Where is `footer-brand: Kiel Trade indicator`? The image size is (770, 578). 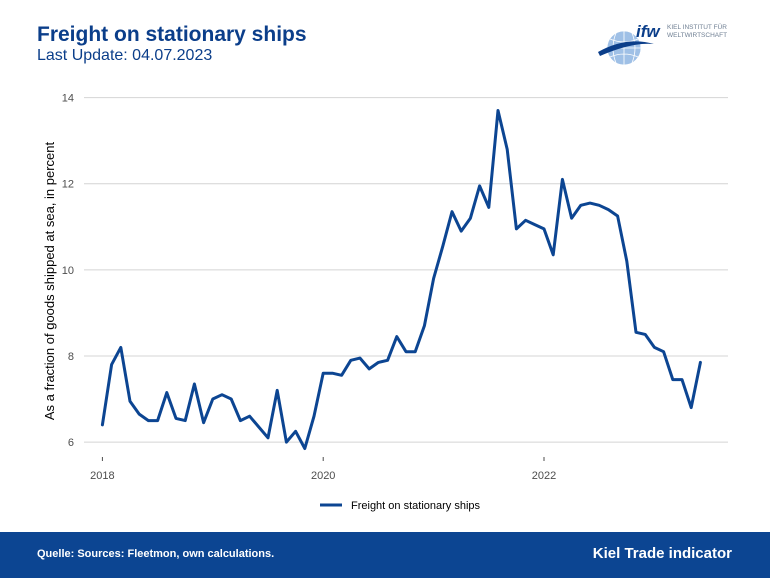
footer-brand: Kiel Trade indicator is located at coordinates (662, 553).